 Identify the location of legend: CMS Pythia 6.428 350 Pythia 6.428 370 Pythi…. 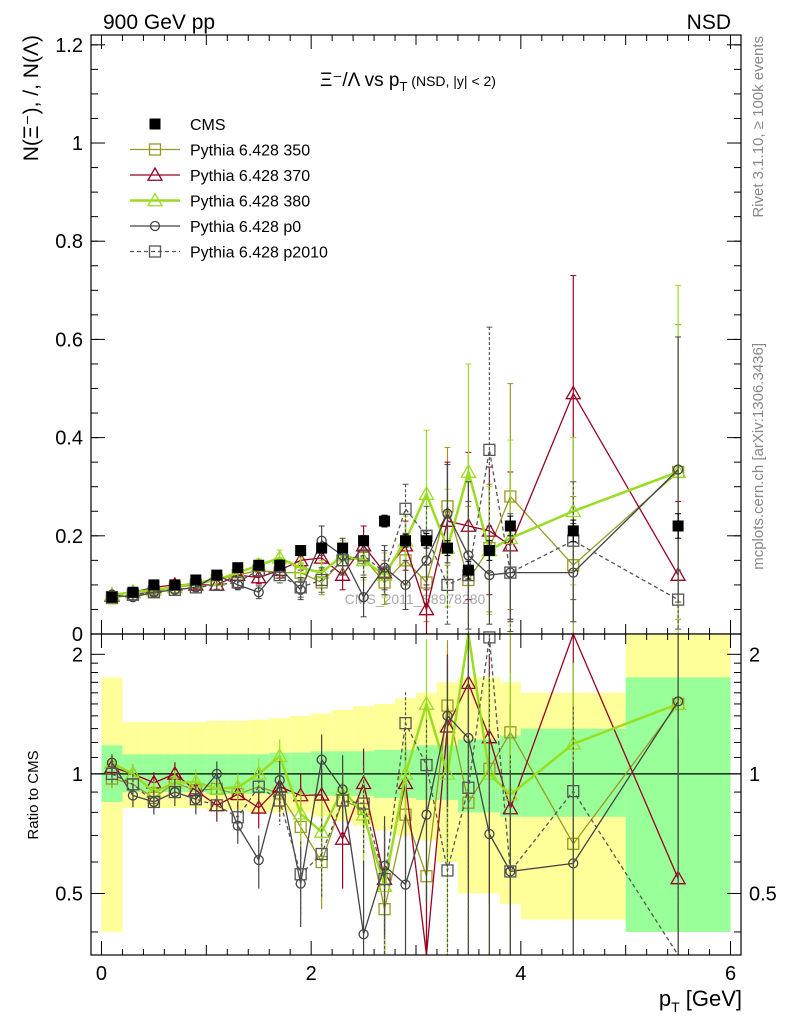
(229, 189).